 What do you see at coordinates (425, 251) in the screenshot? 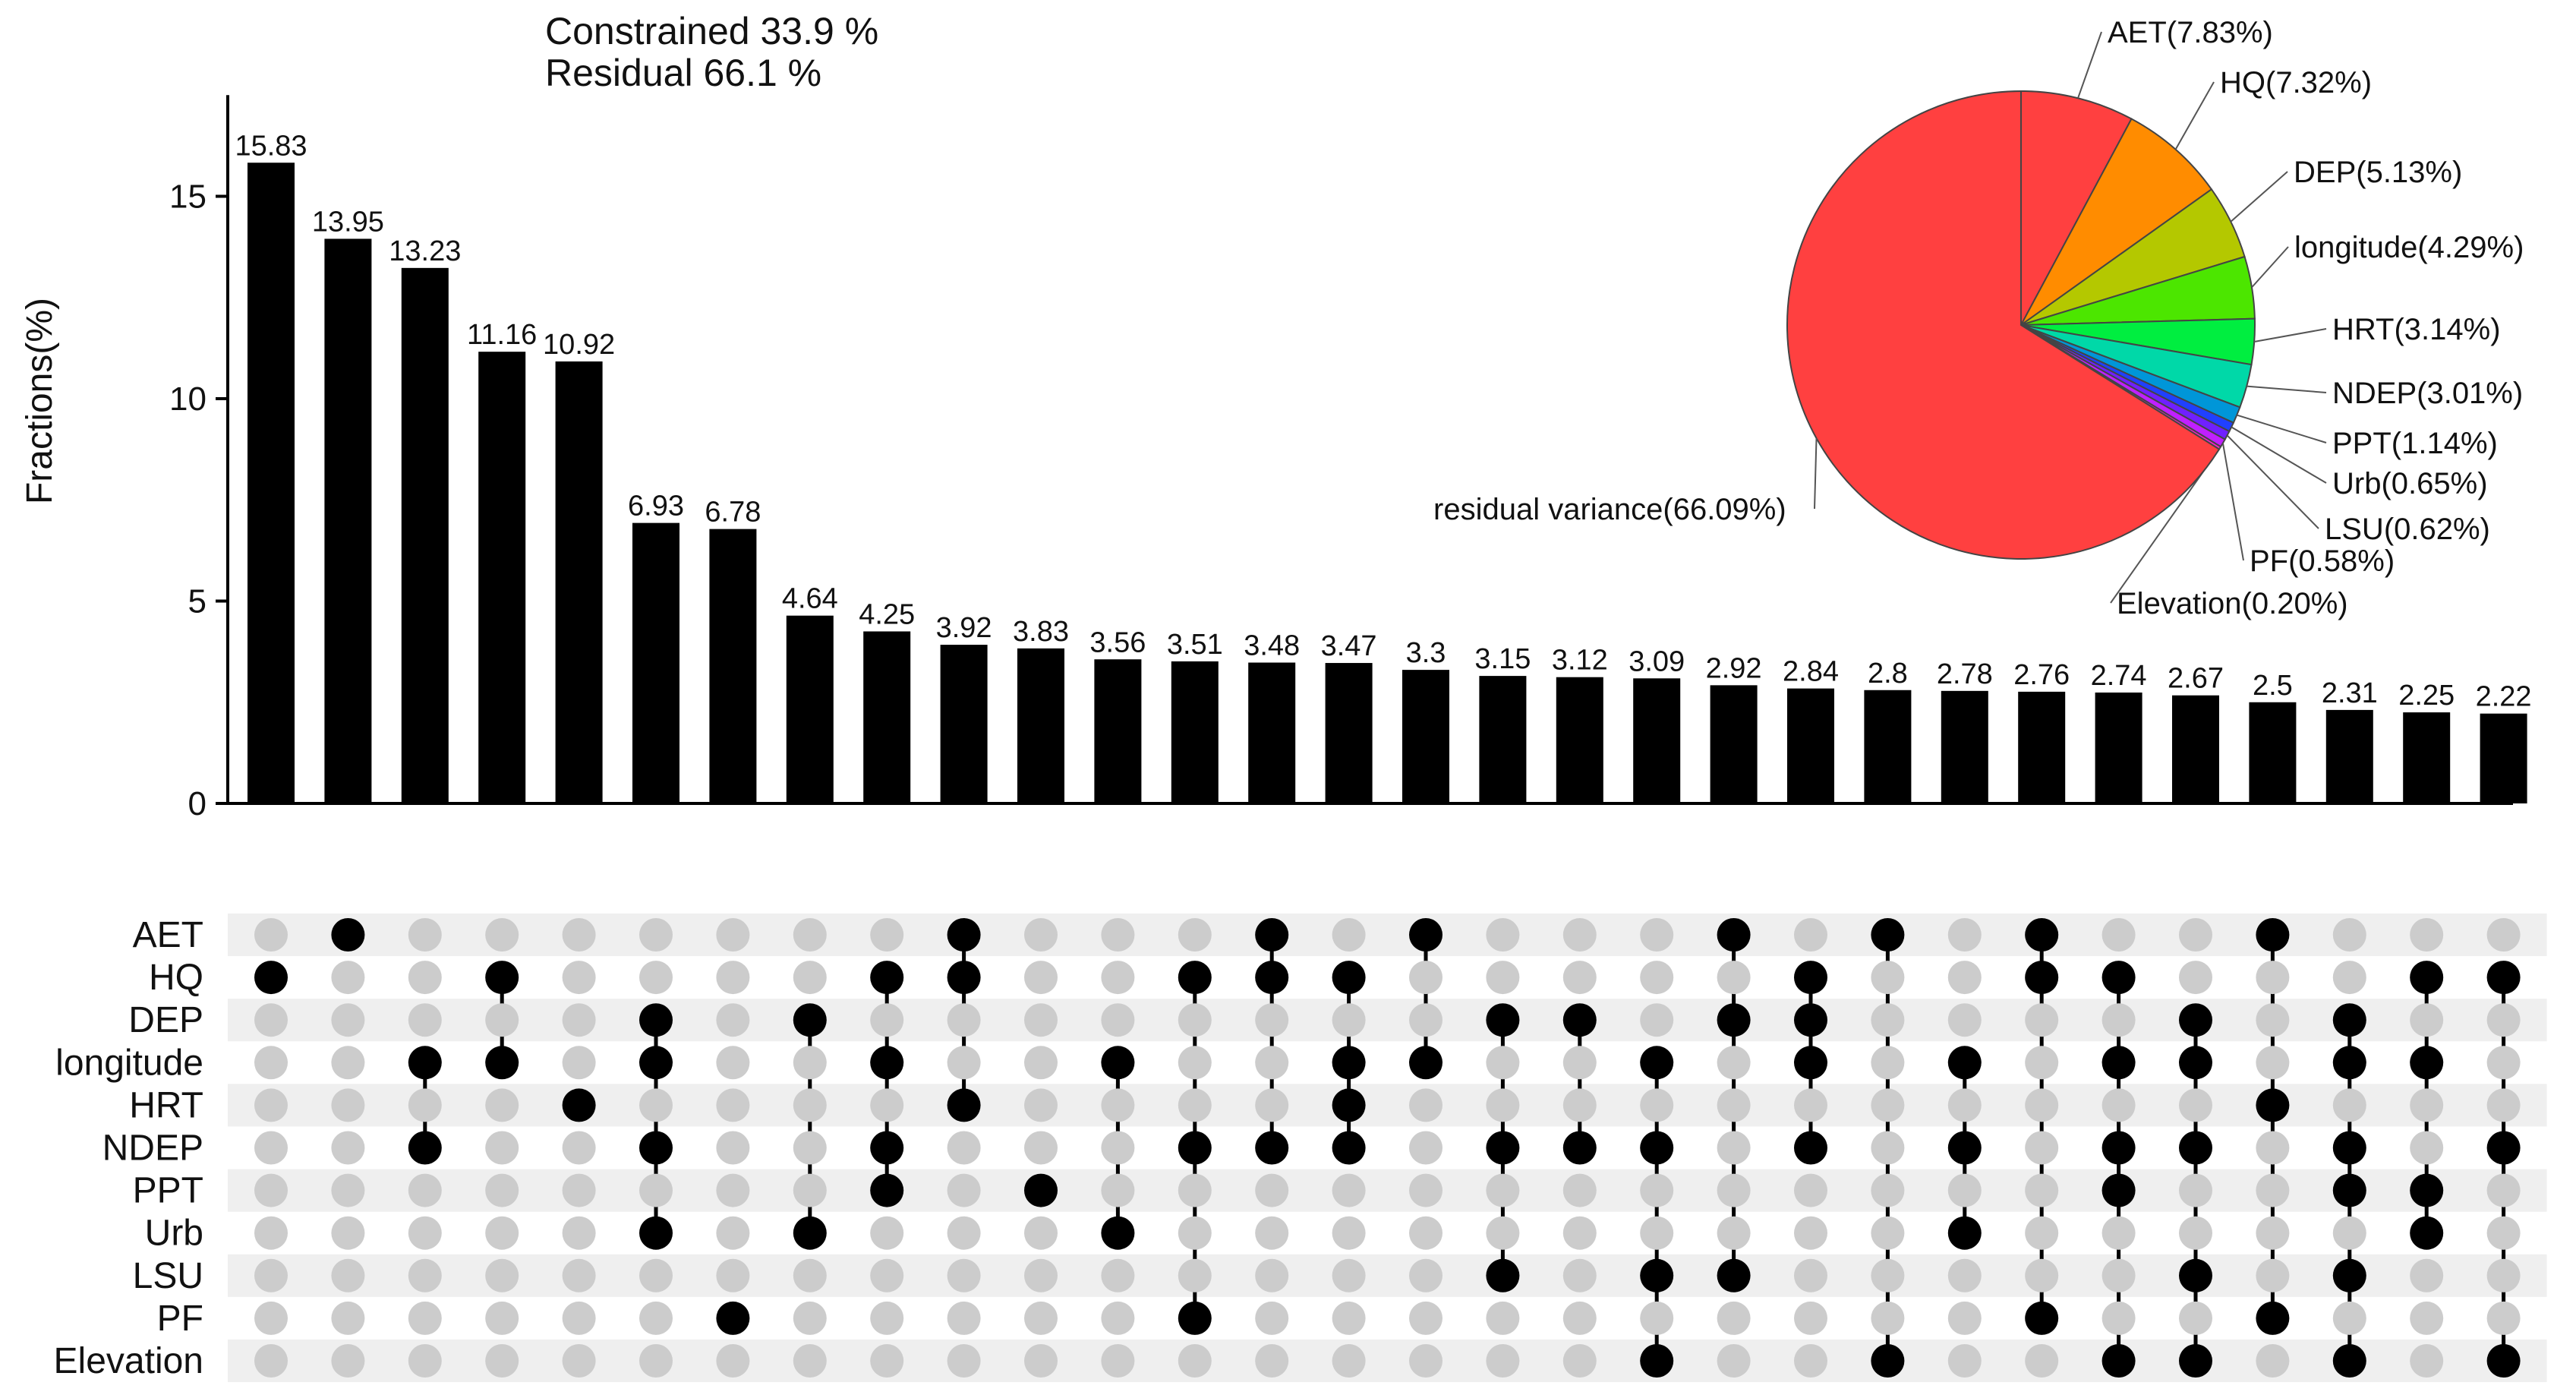
I see `bar-value-label: 13.23` at bounding box center [425, 251].